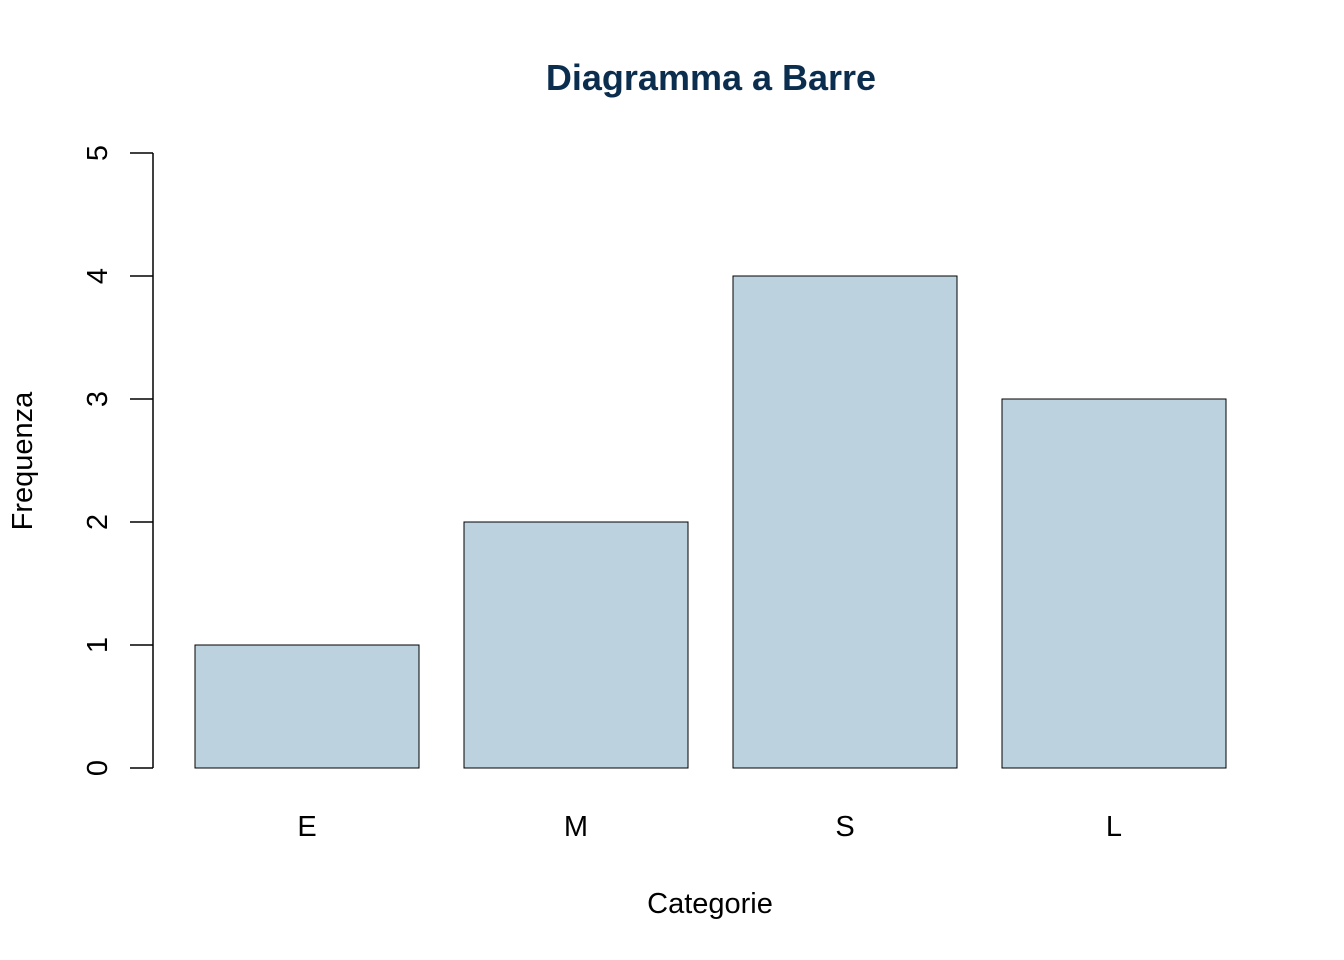 The width and height of the screenshot is (1344, 960). What do you see at coordinates (118, 460) in the screenshot?
I see `y-axis: 0 1 2 3 4 5` at bounding box center [118, 460].